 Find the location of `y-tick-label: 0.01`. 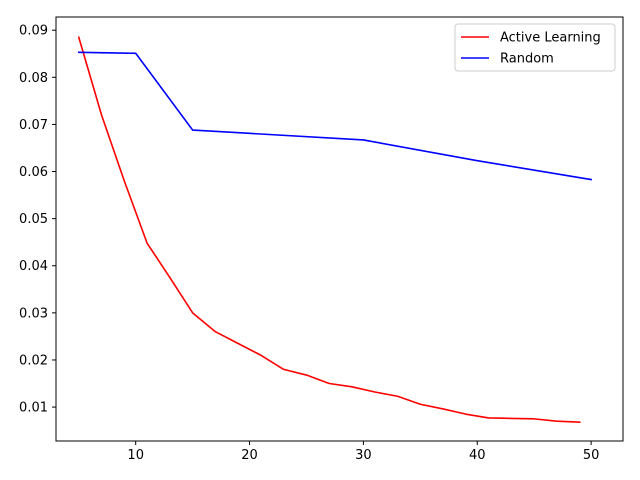

y-tick-label: 0.01 is located at coordinates (33, 408).